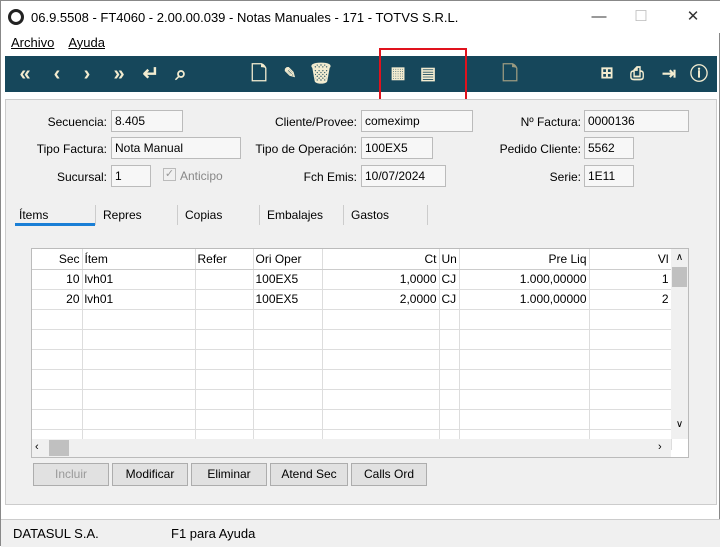 The height and width of the screenshot is (547, 720). I want to click on help-icon: ⓘ, so click(699, 74).